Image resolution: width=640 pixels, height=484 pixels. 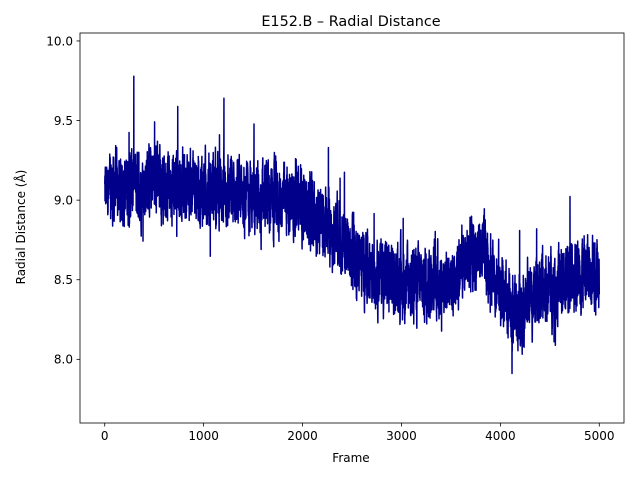 What do you see at coordinates (350, 458) in the screenshot?
I see `x-axis-label: Frame` at bounding box center [350, 458].